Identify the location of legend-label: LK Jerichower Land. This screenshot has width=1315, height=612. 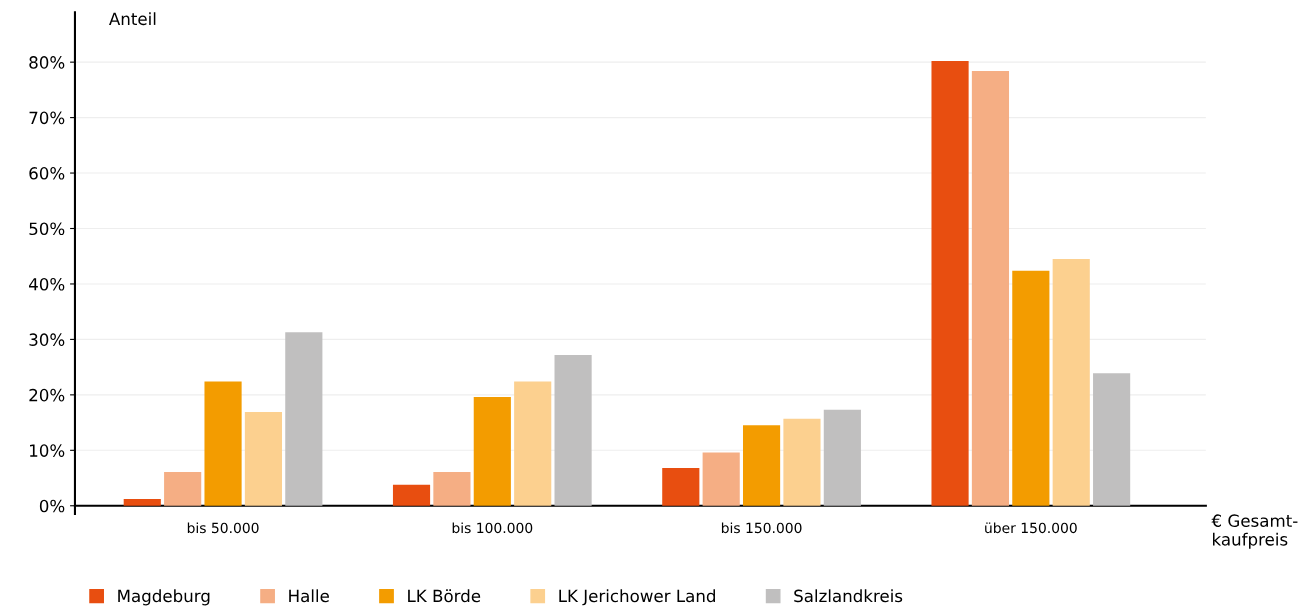
(637, 597).